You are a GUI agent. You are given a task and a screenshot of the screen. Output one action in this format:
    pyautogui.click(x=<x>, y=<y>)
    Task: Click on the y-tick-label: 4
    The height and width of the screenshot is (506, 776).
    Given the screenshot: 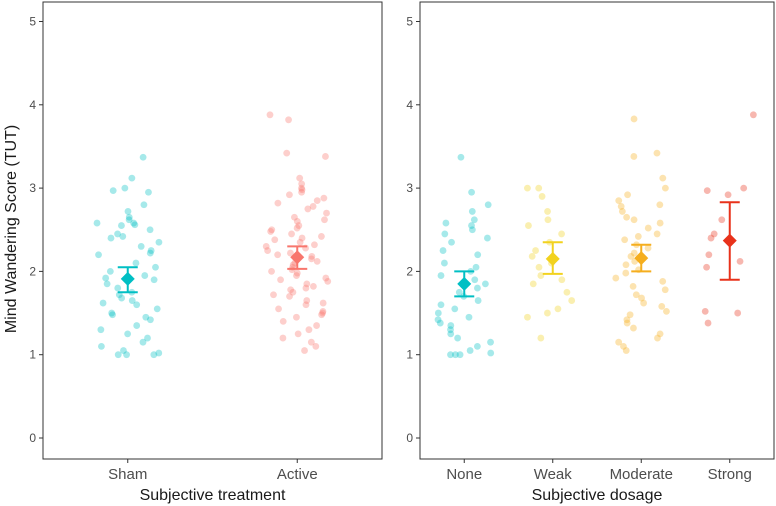 What is the action you would take?
    pyautogui.click(x=409, y=105)
    